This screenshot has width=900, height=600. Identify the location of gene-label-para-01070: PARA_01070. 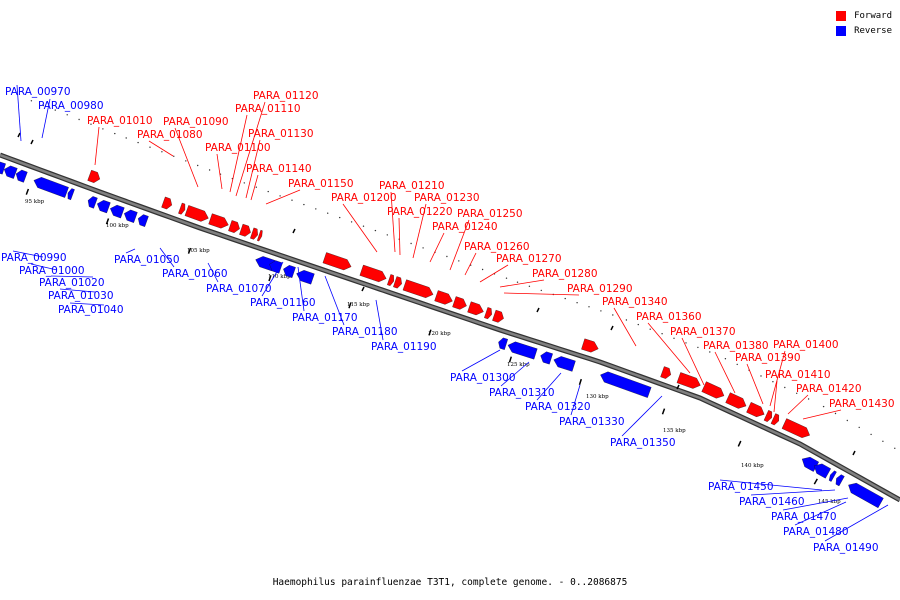
(239, 289).